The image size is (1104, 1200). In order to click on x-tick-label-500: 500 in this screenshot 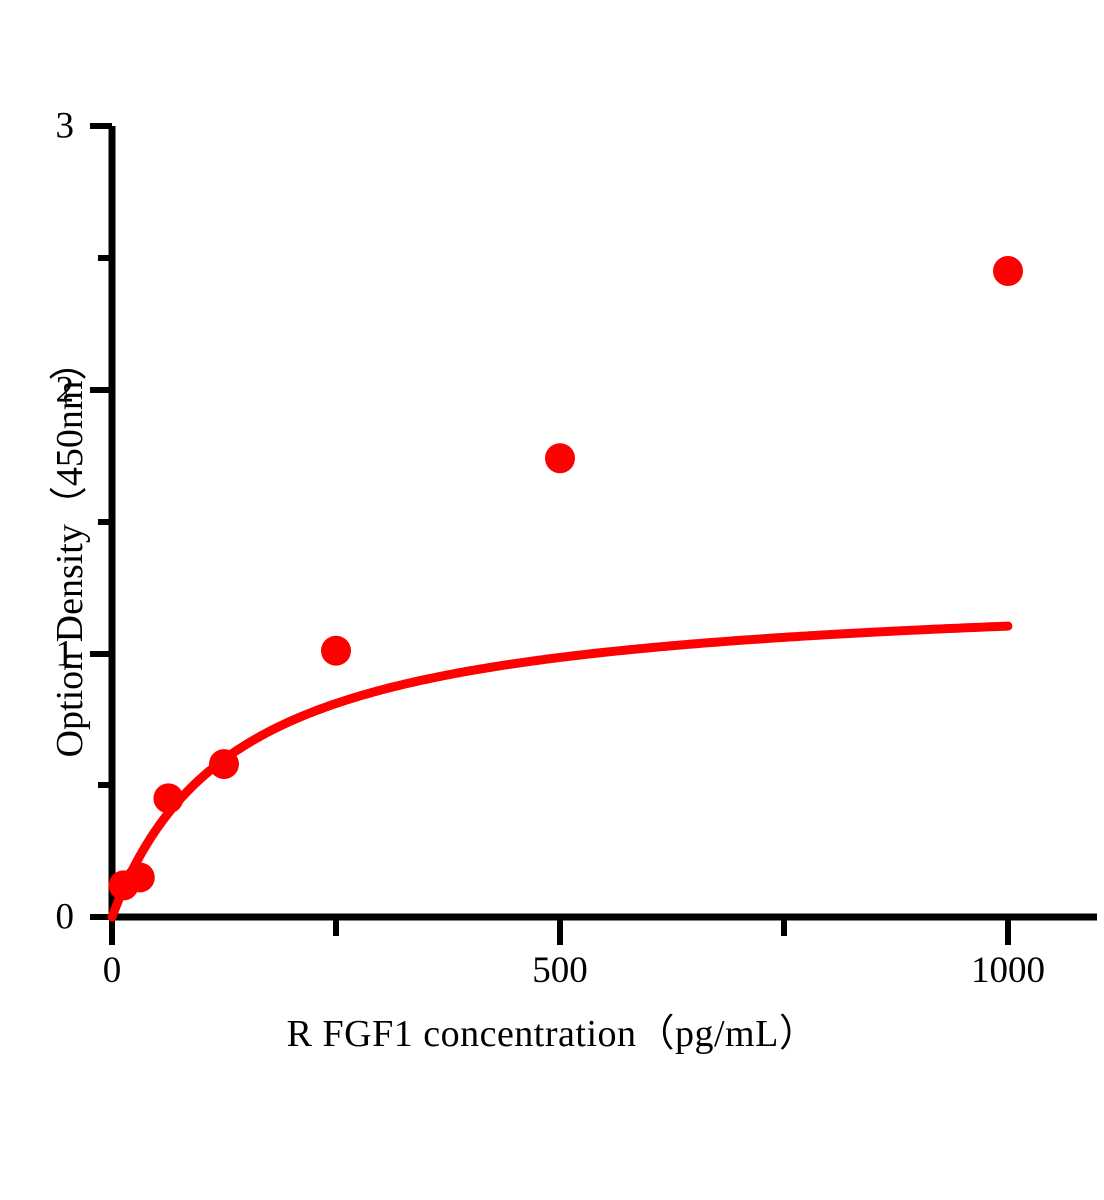, I will do `click(560, 970)`.